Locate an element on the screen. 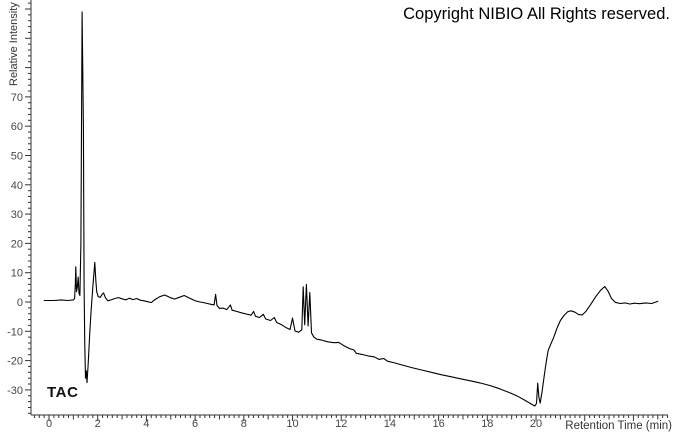 The image size is (674, 434). x-tick-label: 6 is located at coordinates (195, 424).